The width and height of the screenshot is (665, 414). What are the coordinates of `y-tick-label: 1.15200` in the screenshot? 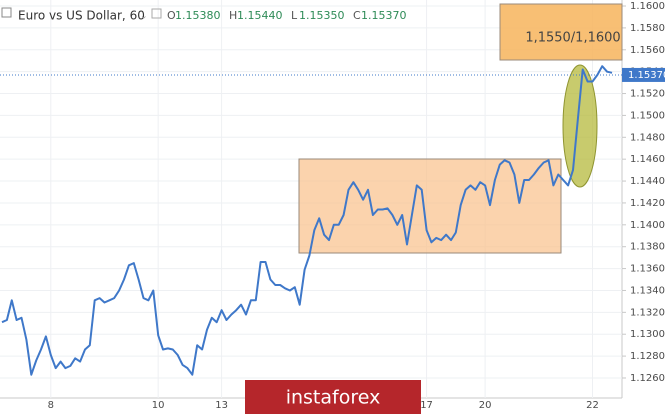 It's located at (647, 94).